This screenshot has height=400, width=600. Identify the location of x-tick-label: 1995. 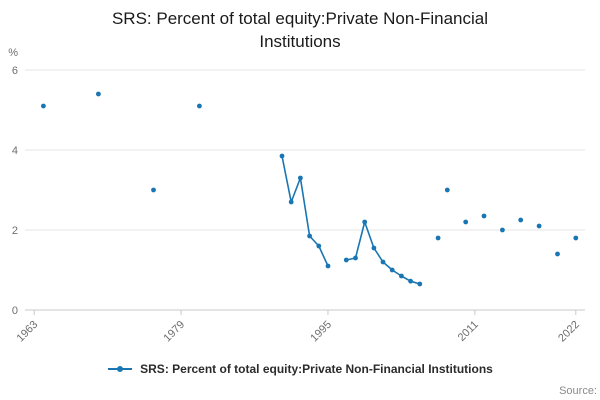
(321, 332).